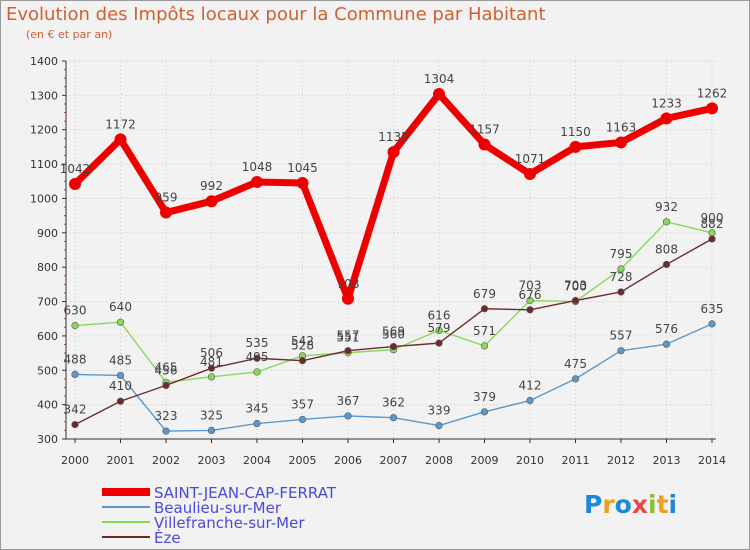  What do you see at coordinates (393, 137) in the screenshot?
I see `data-label: 1135` at bounding box center [393, 137].